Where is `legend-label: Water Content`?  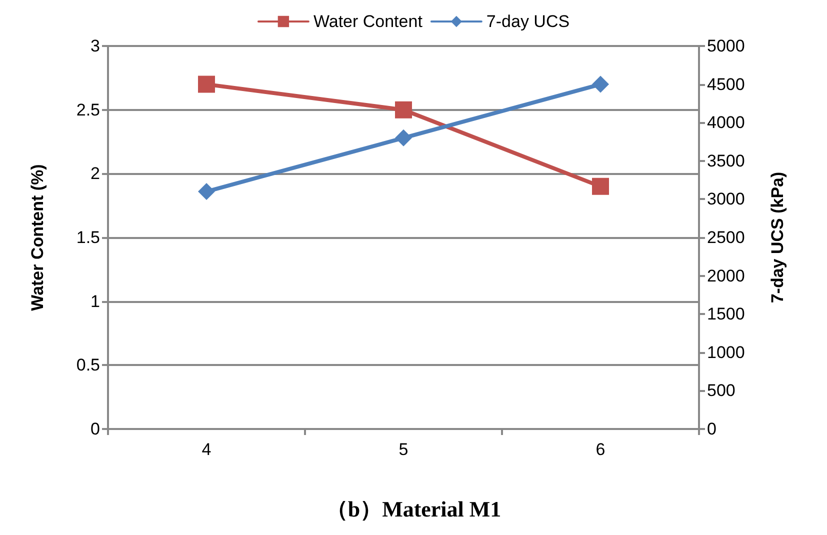 legend-label: Water Content is located at coordinates (368, 21).